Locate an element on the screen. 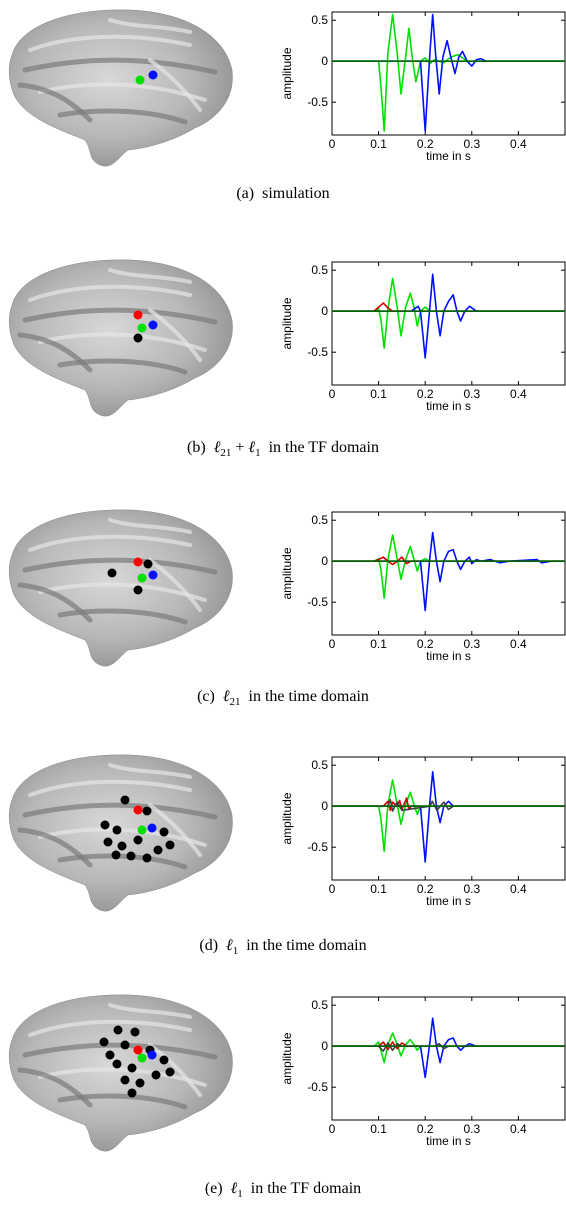  caption-c: (c) ℓ21 in the time domain is located at coordinates (283, 697).